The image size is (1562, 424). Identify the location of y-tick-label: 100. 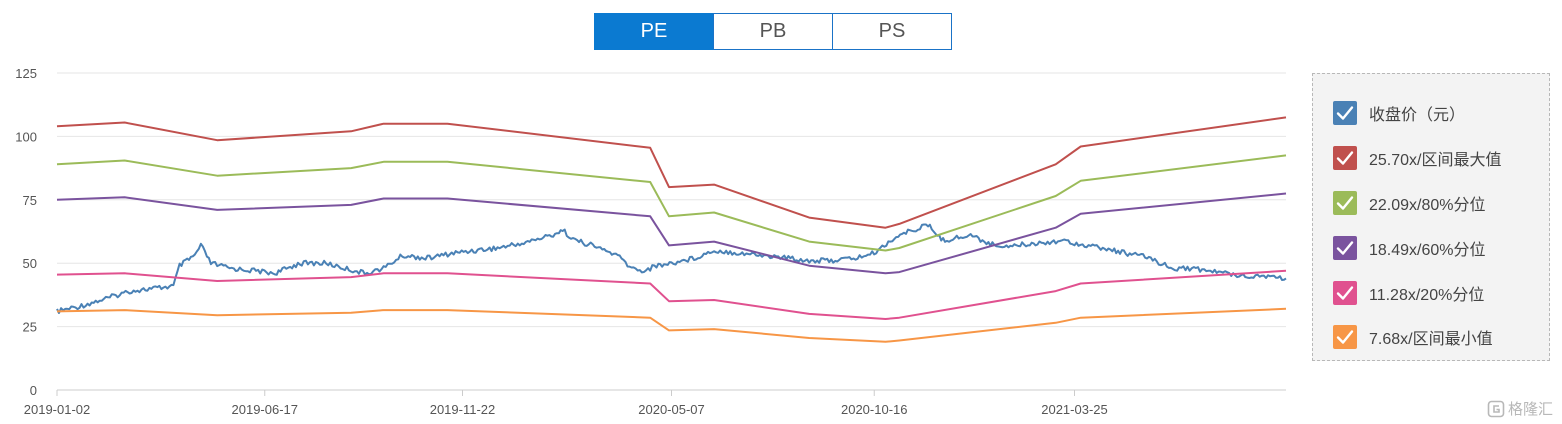
(26, 136).